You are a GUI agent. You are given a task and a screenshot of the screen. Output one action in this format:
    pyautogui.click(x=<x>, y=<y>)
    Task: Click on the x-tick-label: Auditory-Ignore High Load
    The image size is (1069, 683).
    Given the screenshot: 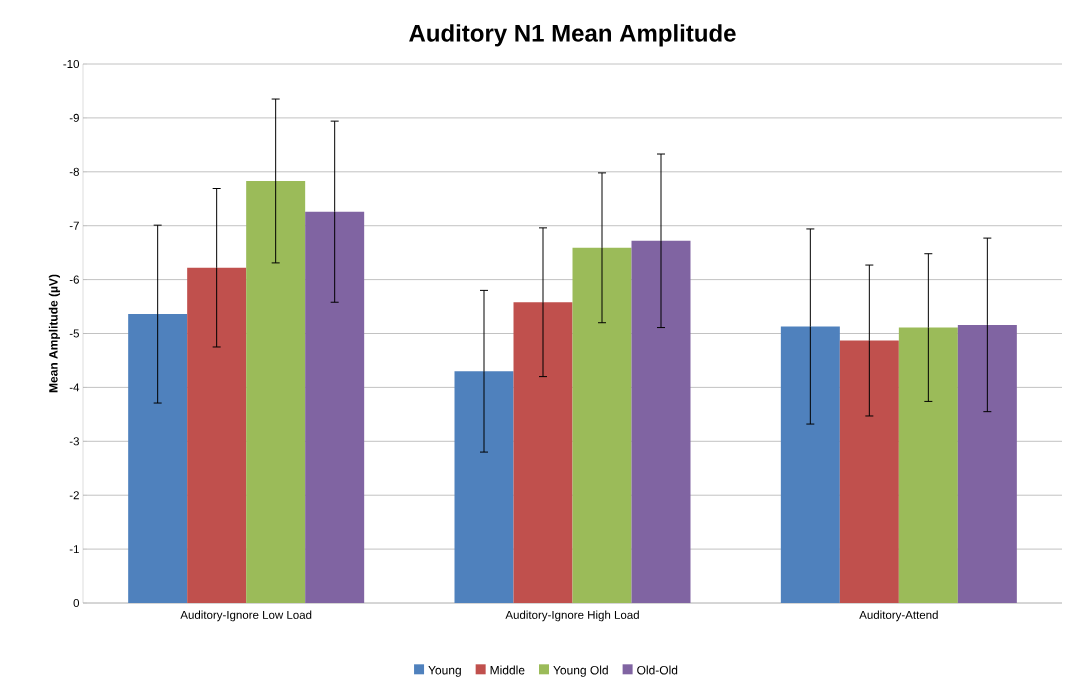 What is the action you would take?
    pyautogui.click(x=572, y=616)
    